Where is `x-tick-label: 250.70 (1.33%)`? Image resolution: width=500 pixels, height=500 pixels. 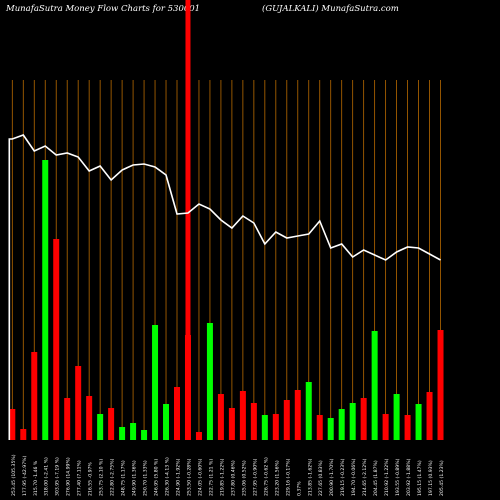
x-tick-label: 250.70 (1.33%) is located at coordinates (146, 478).